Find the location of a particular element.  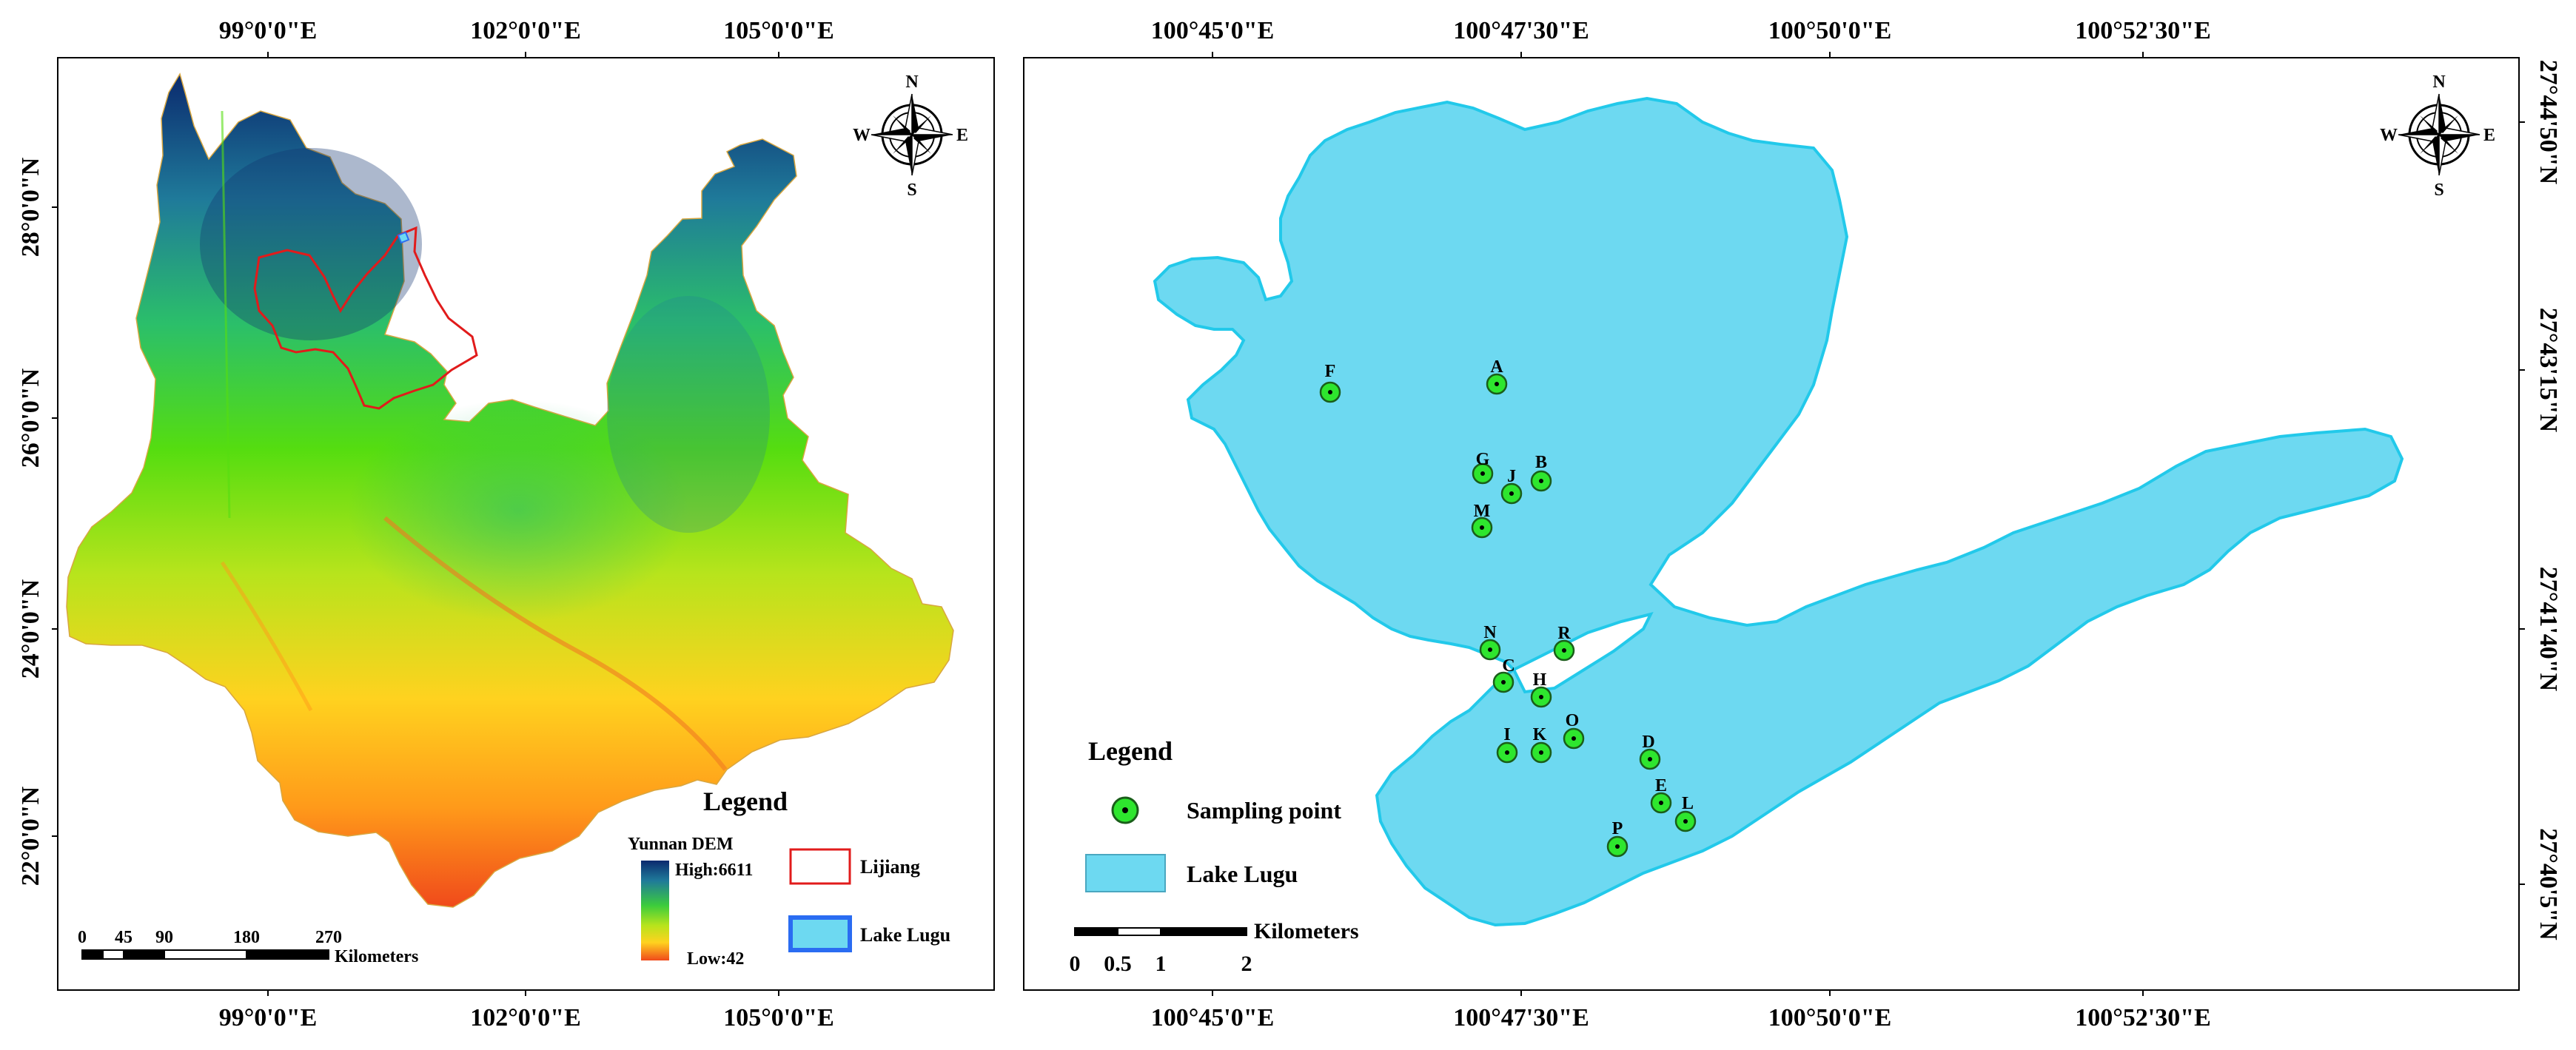

sampling-point: H is located at coordinates (1541, 689).